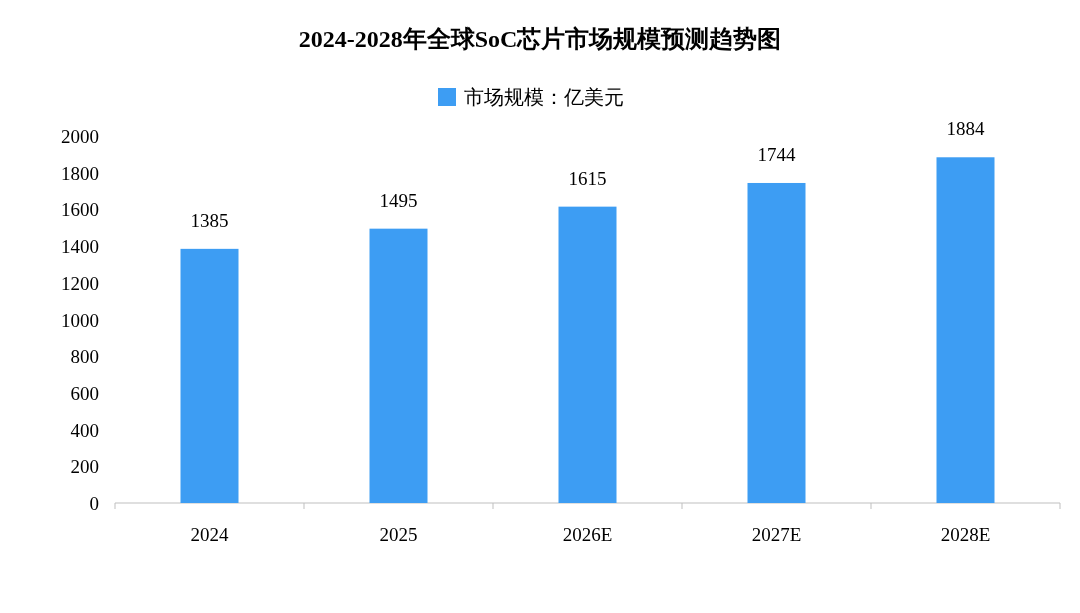  I want to click on y-tick-label: 1000, so click(80, 320).